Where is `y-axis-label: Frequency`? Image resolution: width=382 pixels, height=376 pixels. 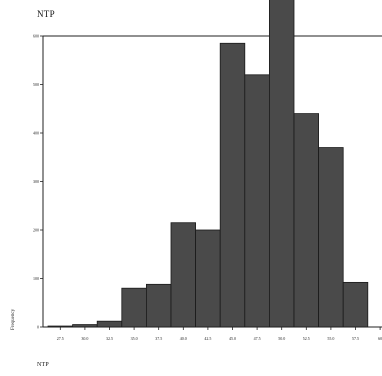
y-axis-label: Frequency is located at coordinates (13, 319).